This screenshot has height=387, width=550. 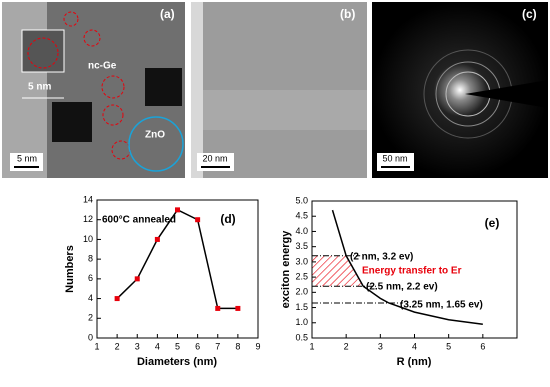 What do you see at coordinates (39, 87) in the screenshot?
I see `annotation: 5 nm` at bounding box center [39, 87].